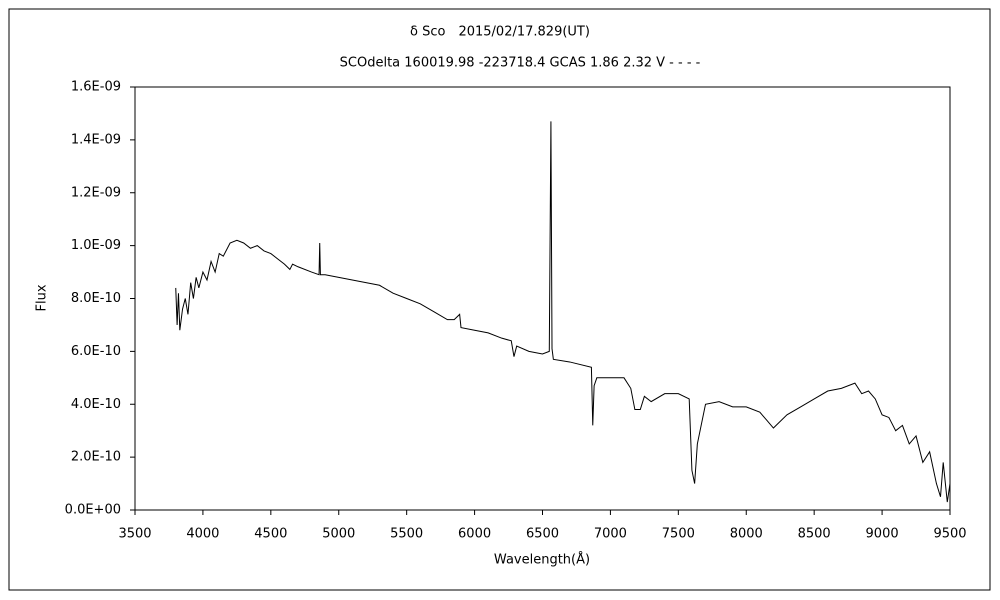 This screenshot has height=600, width=1000. Describe the element at coordinates (96, 87) in the screenshot. I see `y-tick-label: 1.6E-09` at that location.